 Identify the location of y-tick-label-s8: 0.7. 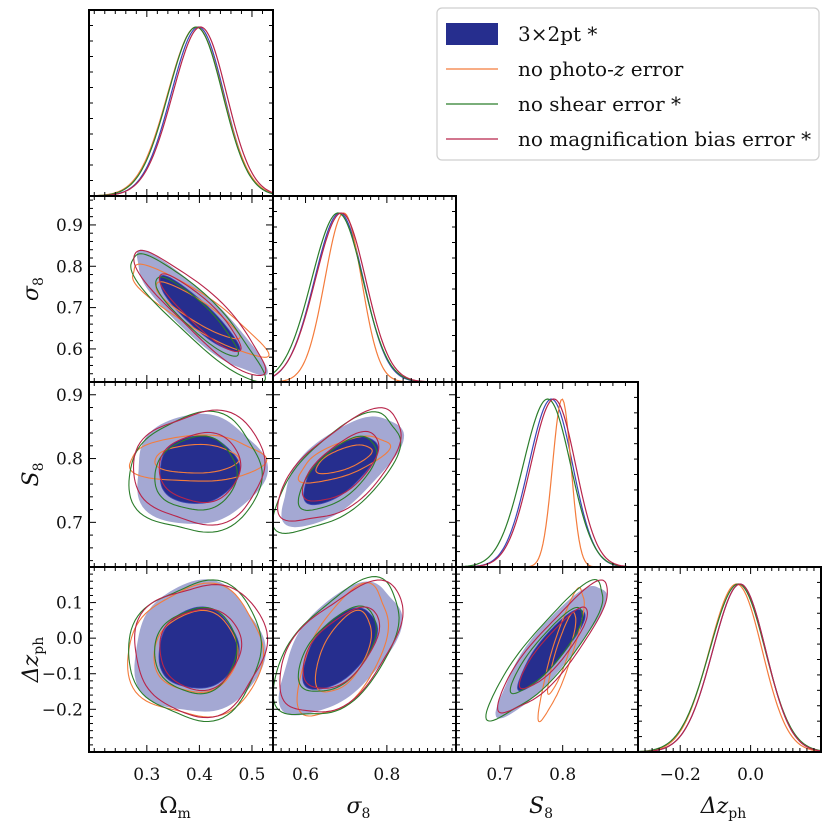
(69, 309).